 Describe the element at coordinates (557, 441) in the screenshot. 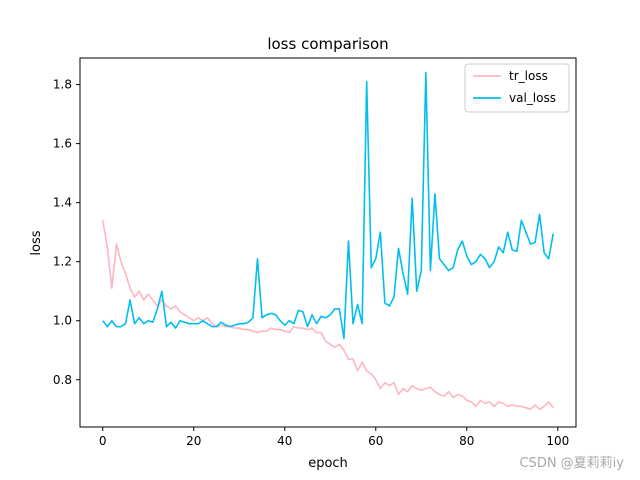

I see `x-tick-label: 100` at that location.